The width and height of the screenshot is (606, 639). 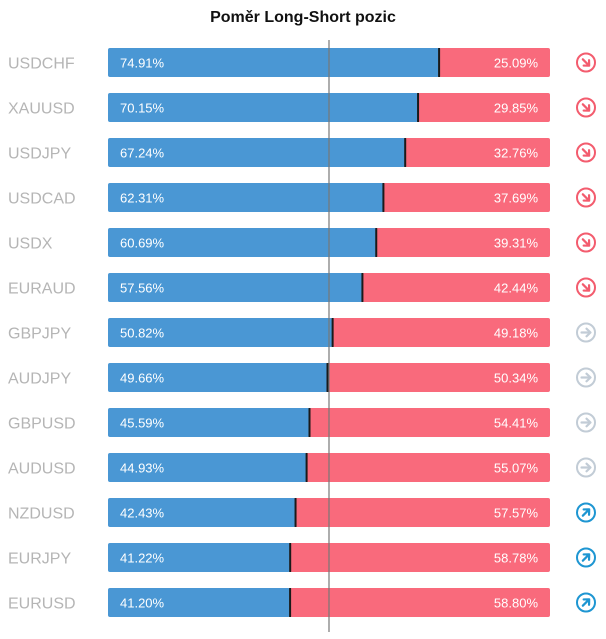 I want to click on symbol-label: USDCAD, so click(x=42, y=199).